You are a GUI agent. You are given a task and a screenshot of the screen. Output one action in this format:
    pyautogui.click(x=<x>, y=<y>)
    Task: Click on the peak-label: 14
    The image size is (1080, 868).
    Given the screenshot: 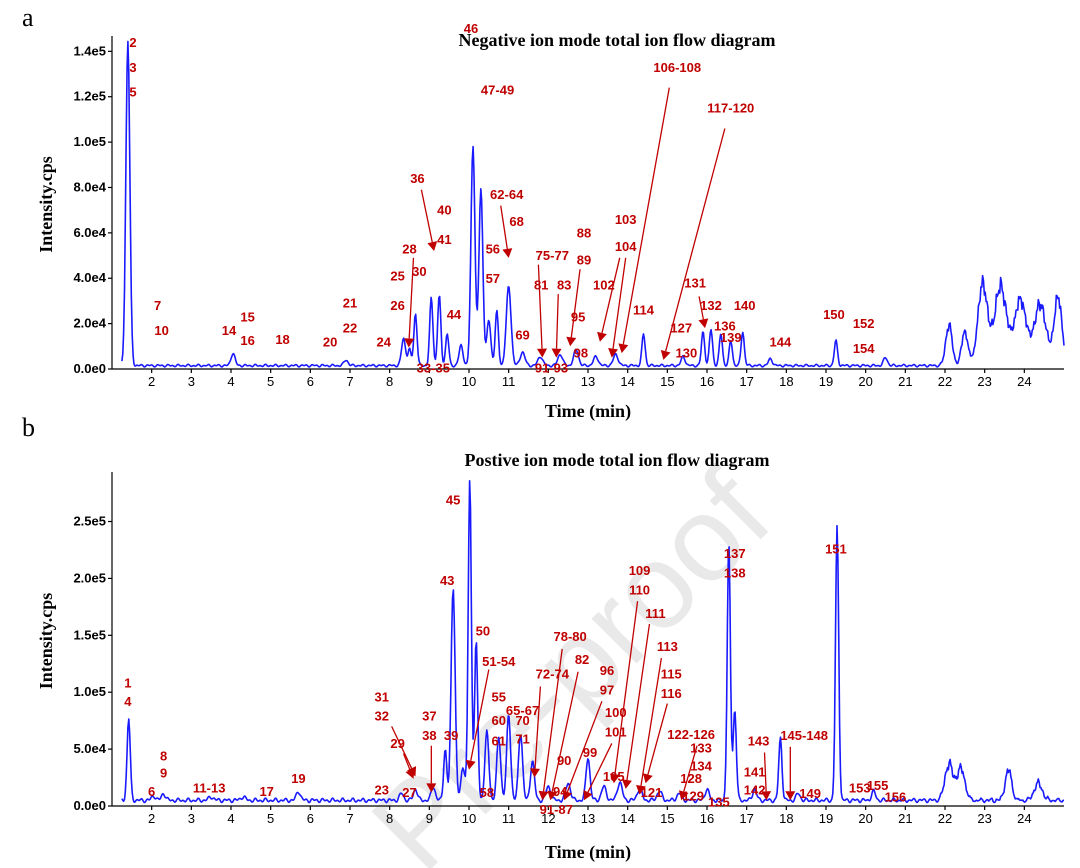 What is the action you would take?
    pyautogui.click(x=229, y=330)
    